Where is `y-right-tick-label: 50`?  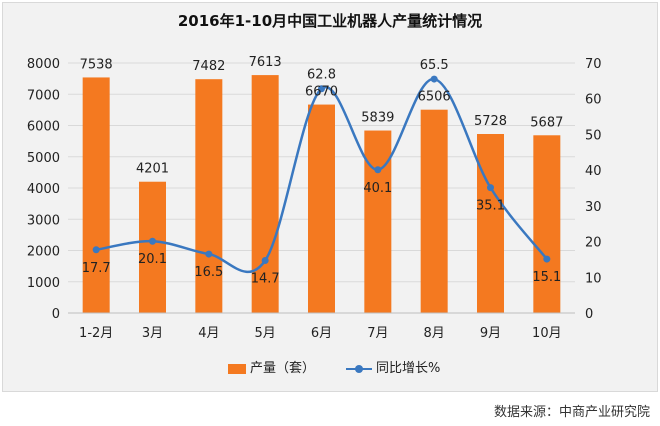
y-right-tick-label: 50 is located at coordinates (593, 135).